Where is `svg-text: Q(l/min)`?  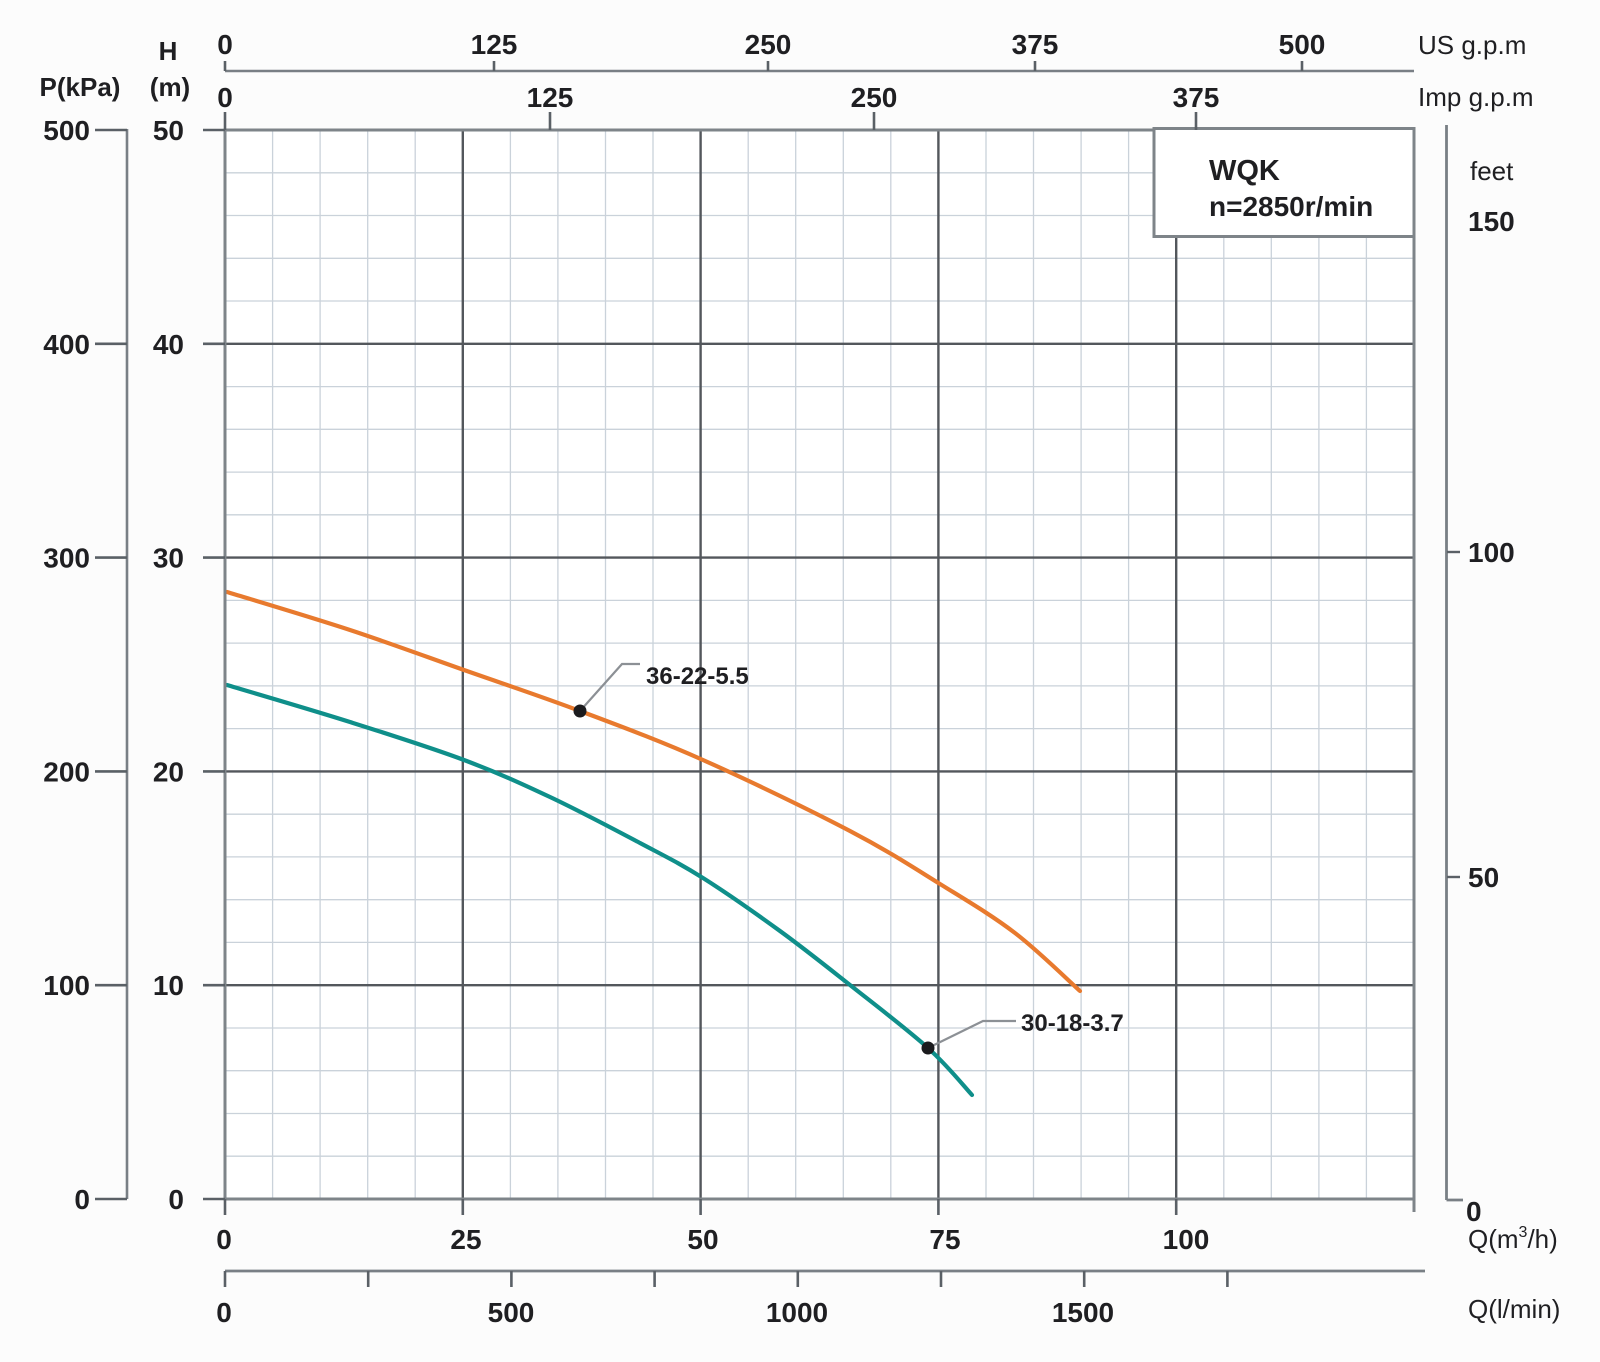
svg-text: Q(l/min) is located at coordinates (1514, 1309).